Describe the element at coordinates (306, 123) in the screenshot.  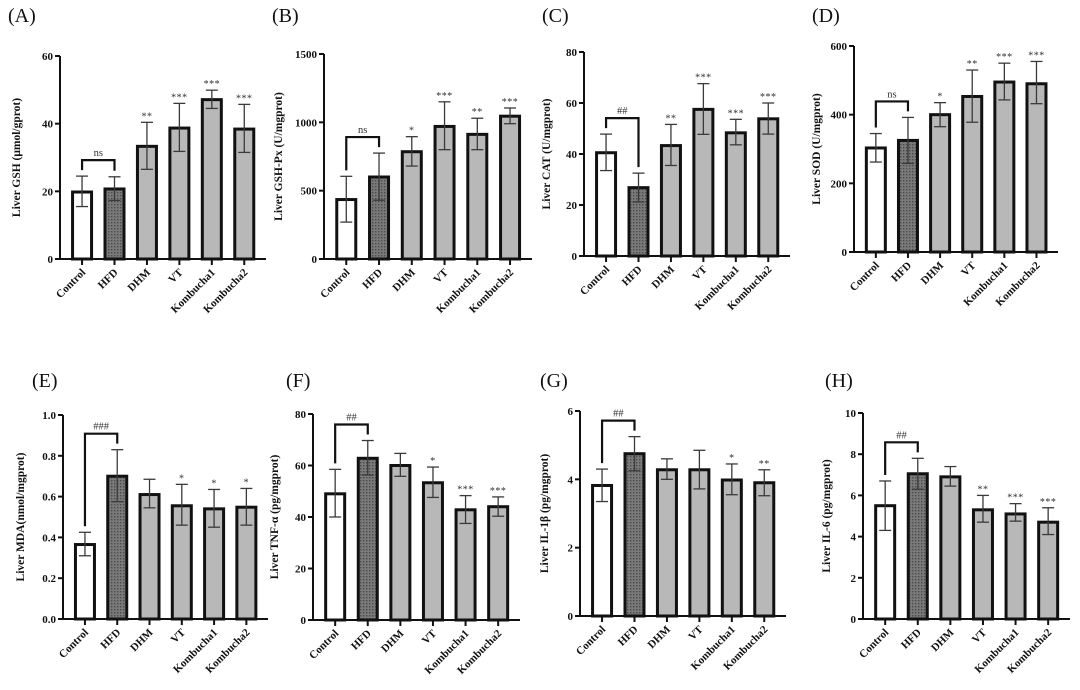
I see `y-tick-label: 1000` at that location.